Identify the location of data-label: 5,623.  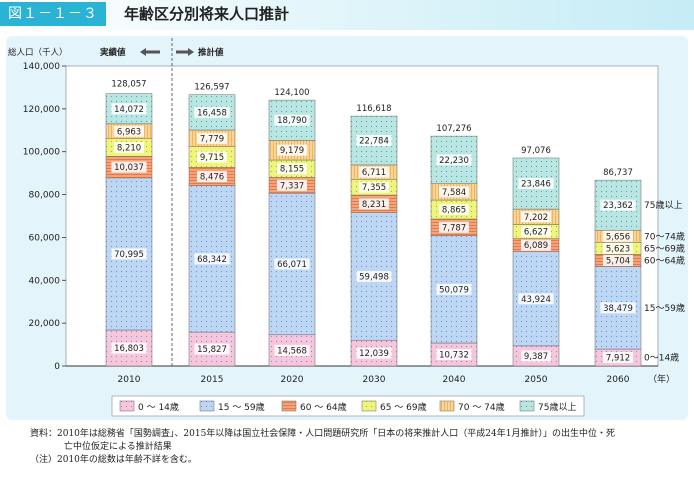
(618, 249).